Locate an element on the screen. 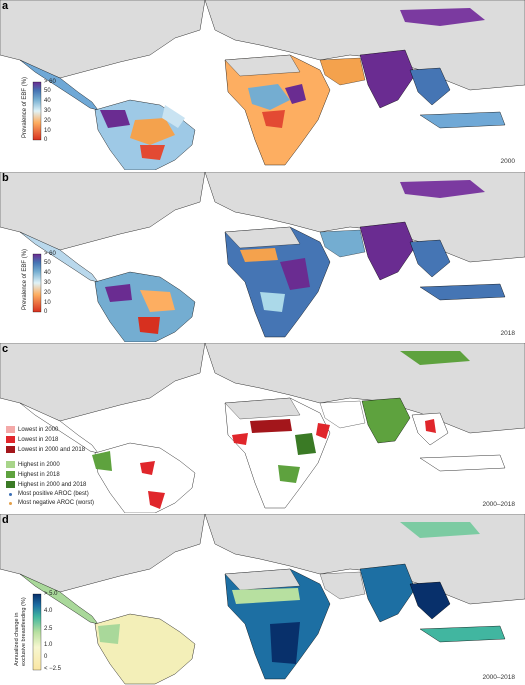 The image size is (525, 685). region-africa-green-east is located at coordinates (305, 444).